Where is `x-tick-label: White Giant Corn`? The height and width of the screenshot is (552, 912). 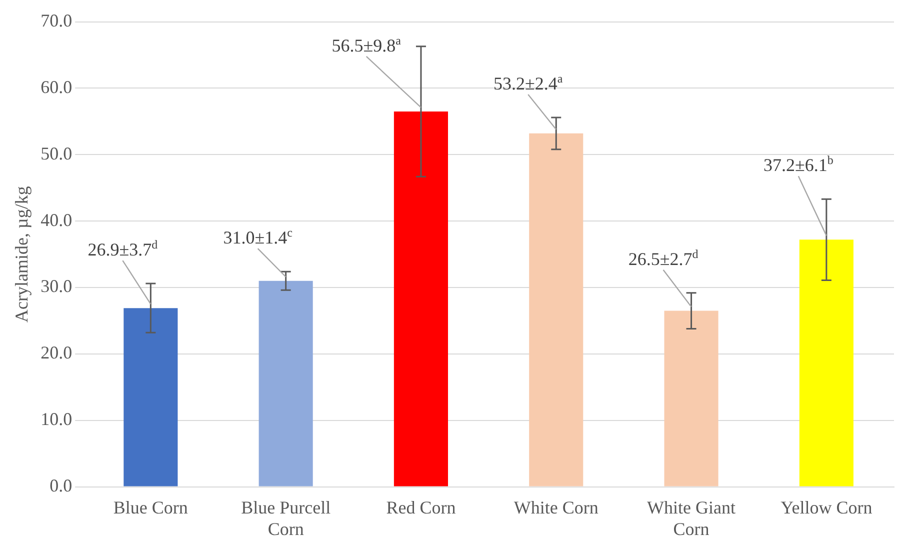 x-tick-label: White Giant Corn is located at coordinates (691, 518).